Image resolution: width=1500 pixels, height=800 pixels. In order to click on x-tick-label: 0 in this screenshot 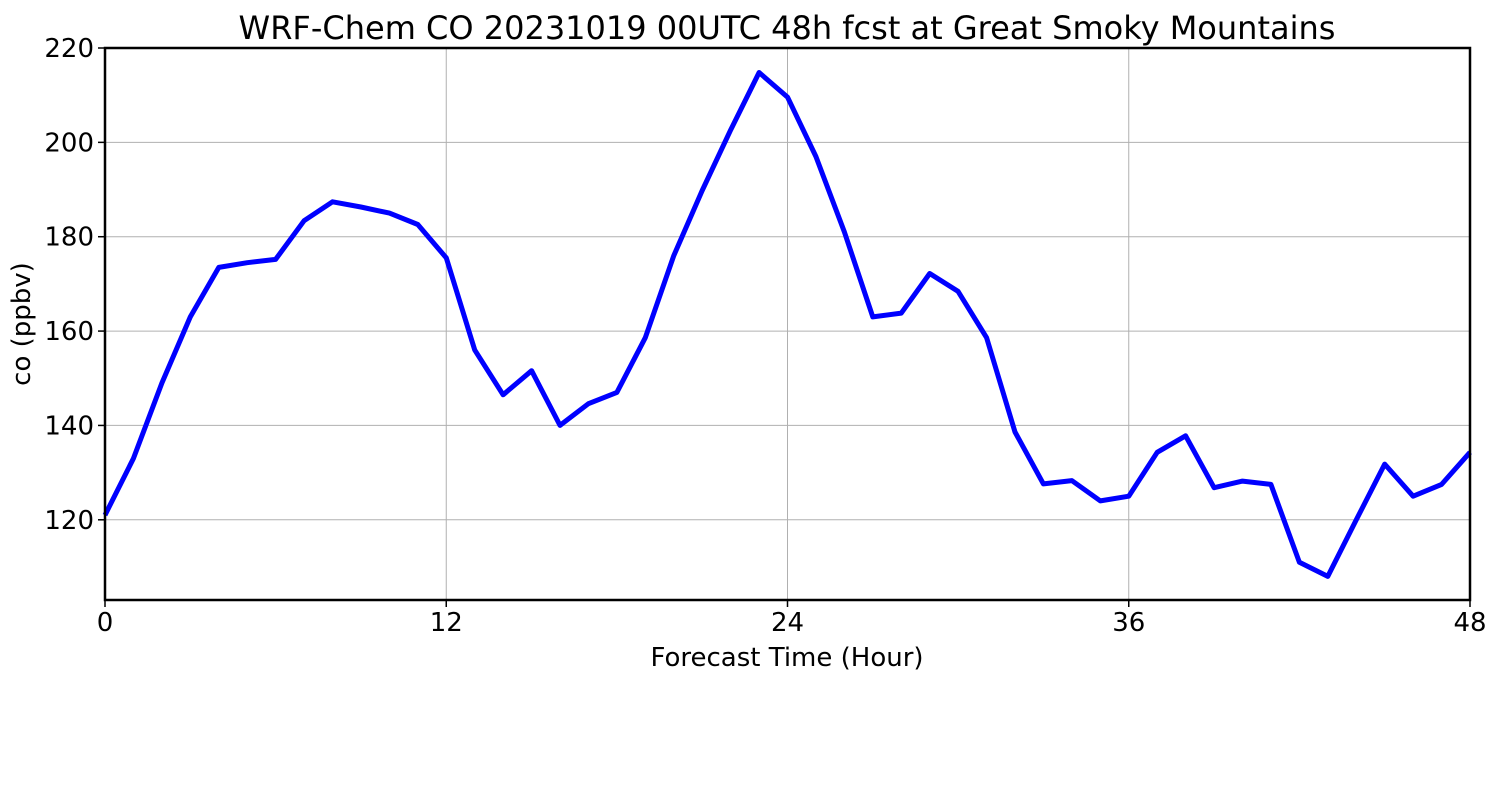, I will do `click(105, 623)`.